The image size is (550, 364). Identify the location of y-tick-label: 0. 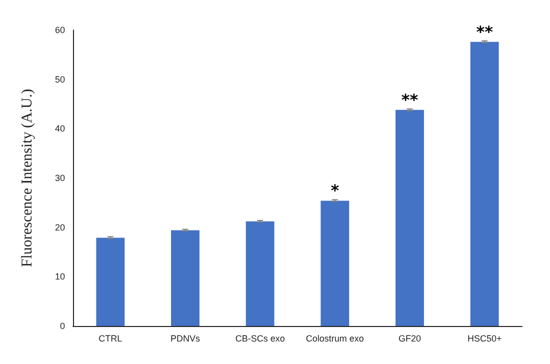
(62, 326).